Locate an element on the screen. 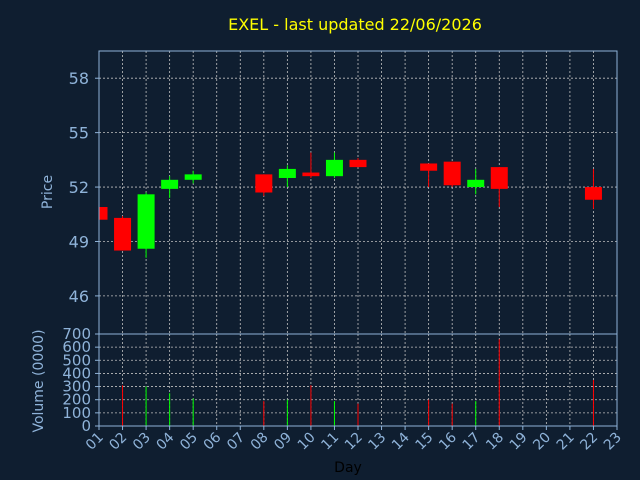  price-y-ticks: 46 49 52 55 58 is located at coordinates (84, 187).